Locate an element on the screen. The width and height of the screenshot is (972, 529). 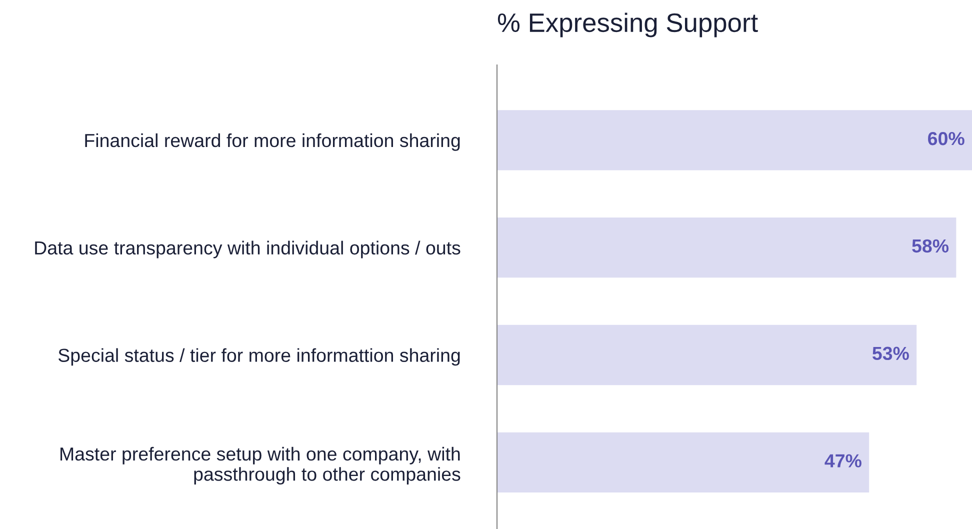
data-label: 58% is located at coordinates (930, 246).